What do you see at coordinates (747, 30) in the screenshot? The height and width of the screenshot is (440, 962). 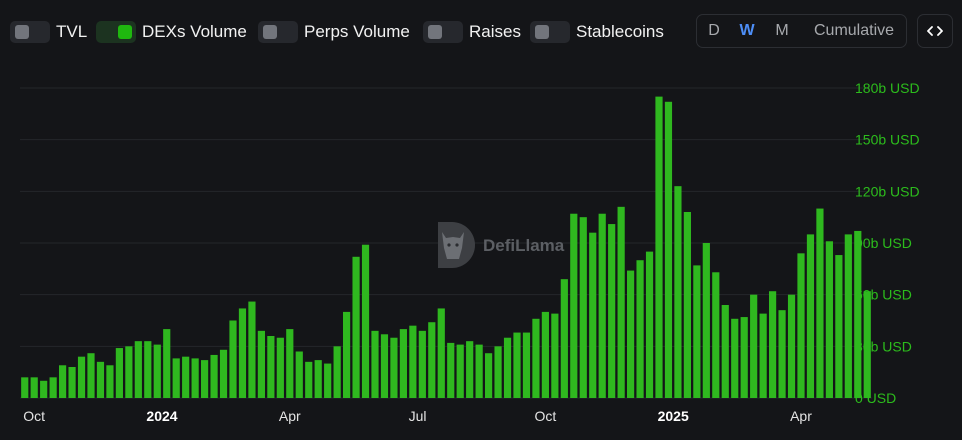 I see `range-option-w: W` at bounding box center [747, 30].